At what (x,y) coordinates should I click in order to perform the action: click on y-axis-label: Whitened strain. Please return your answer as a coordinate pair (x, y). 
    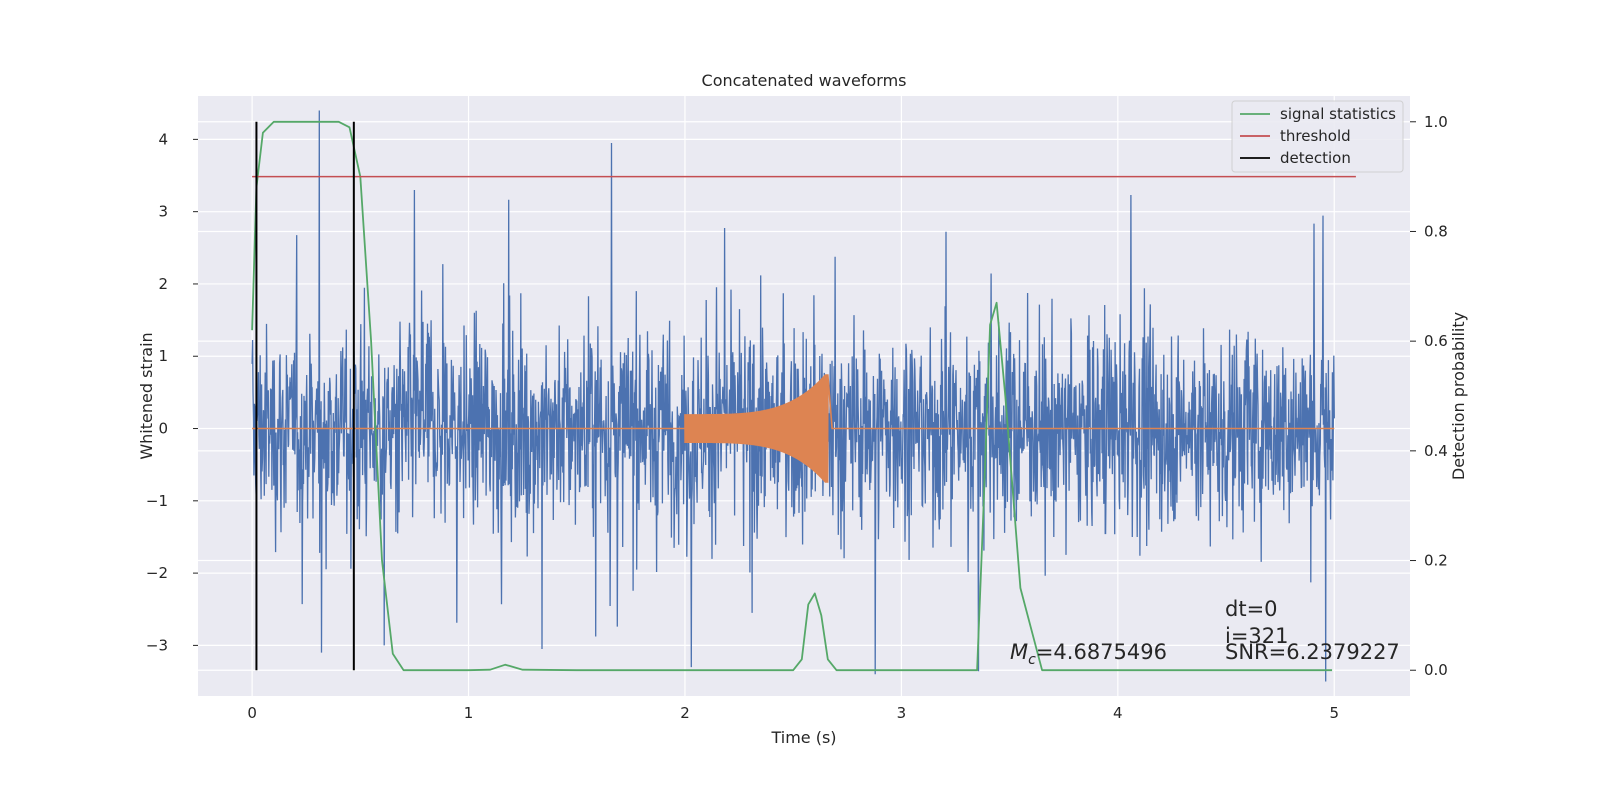
    Looking at the image, I should click on (146, 395).